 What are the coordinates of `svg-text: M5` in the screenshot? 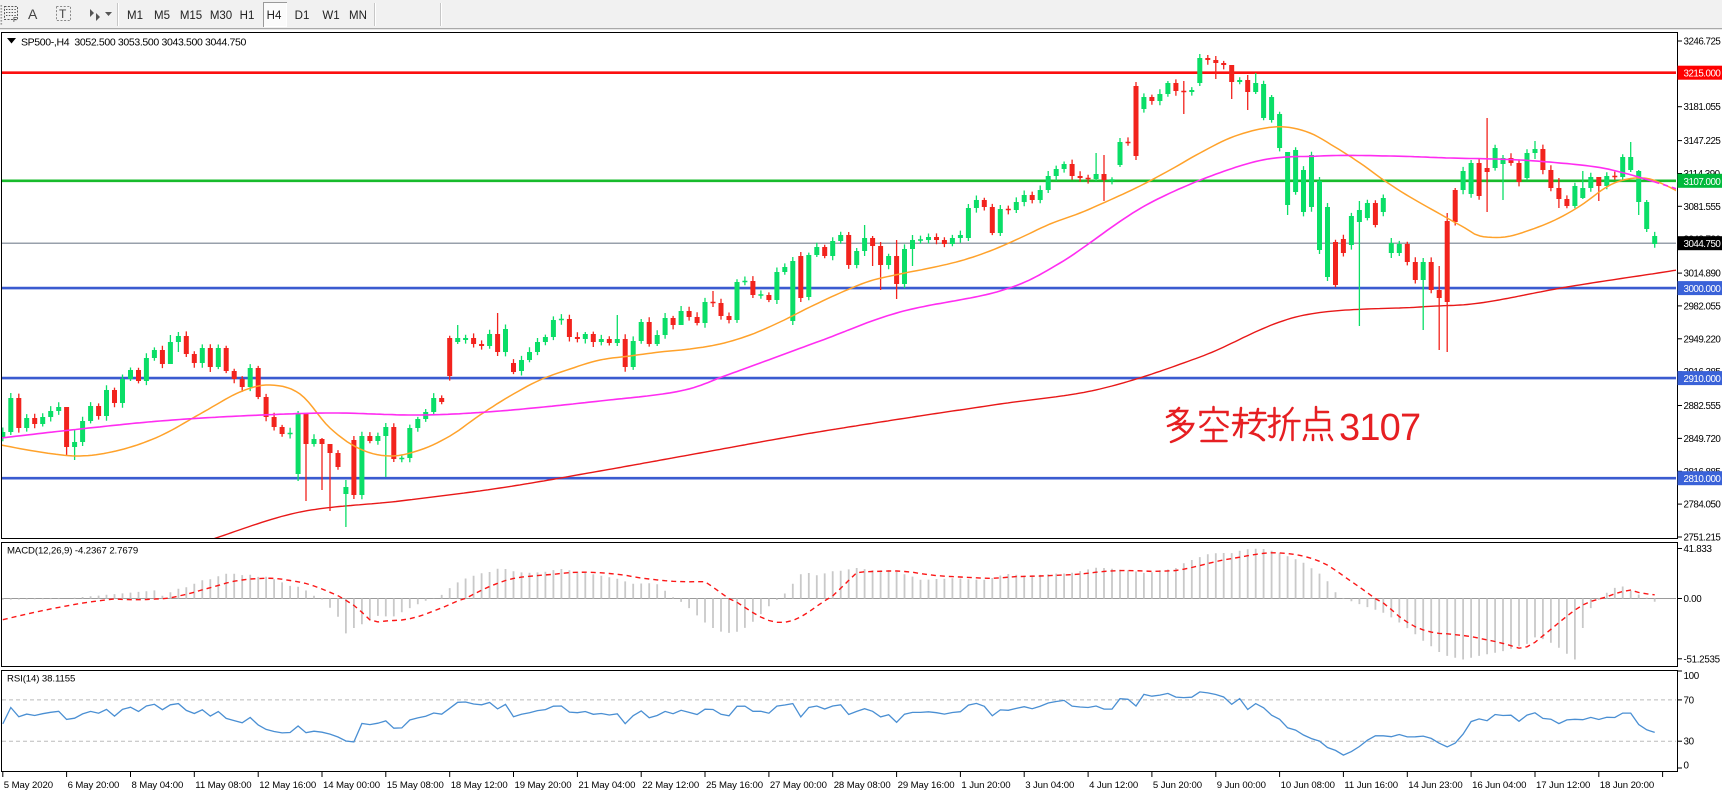 It's located at (162, 16).